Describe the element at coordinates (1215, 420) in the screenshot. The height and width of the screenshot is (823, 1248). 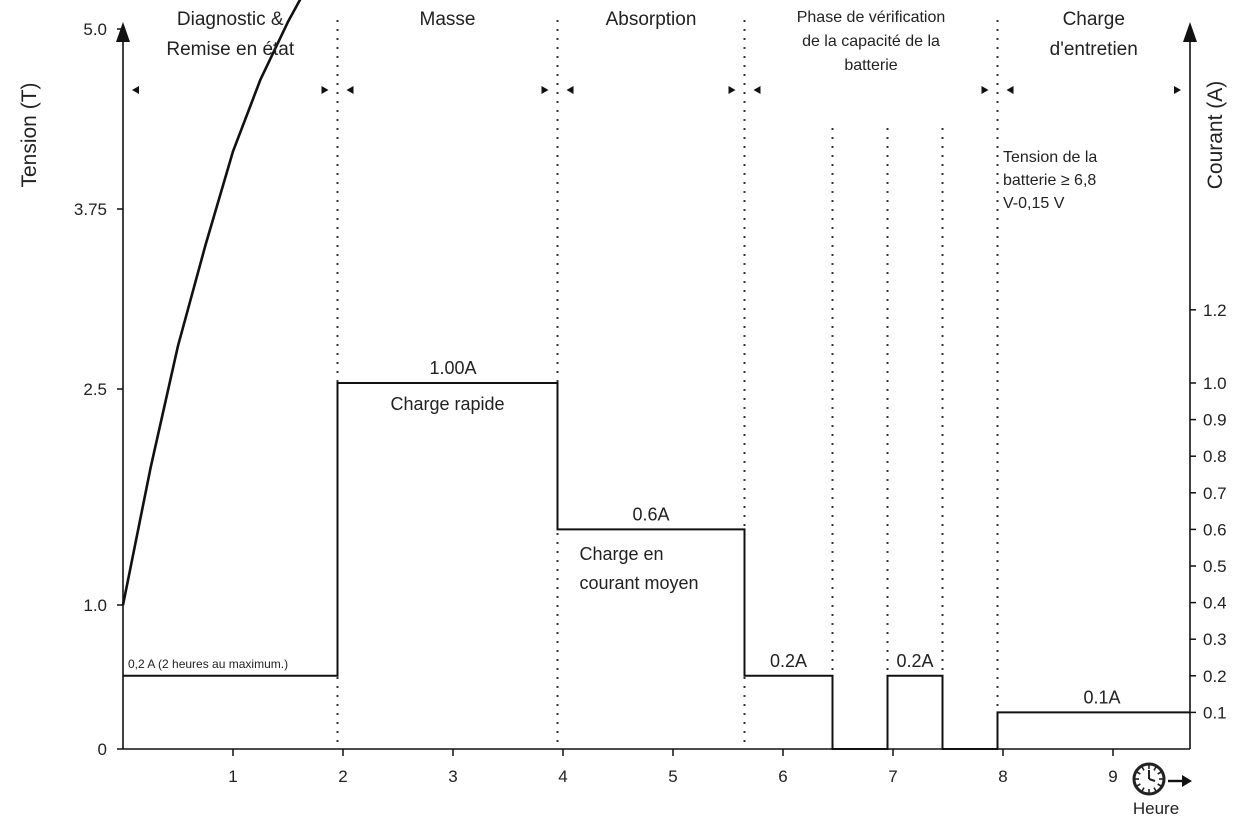
I see `y-right-tick-label-0.9: 0.9` at that location.